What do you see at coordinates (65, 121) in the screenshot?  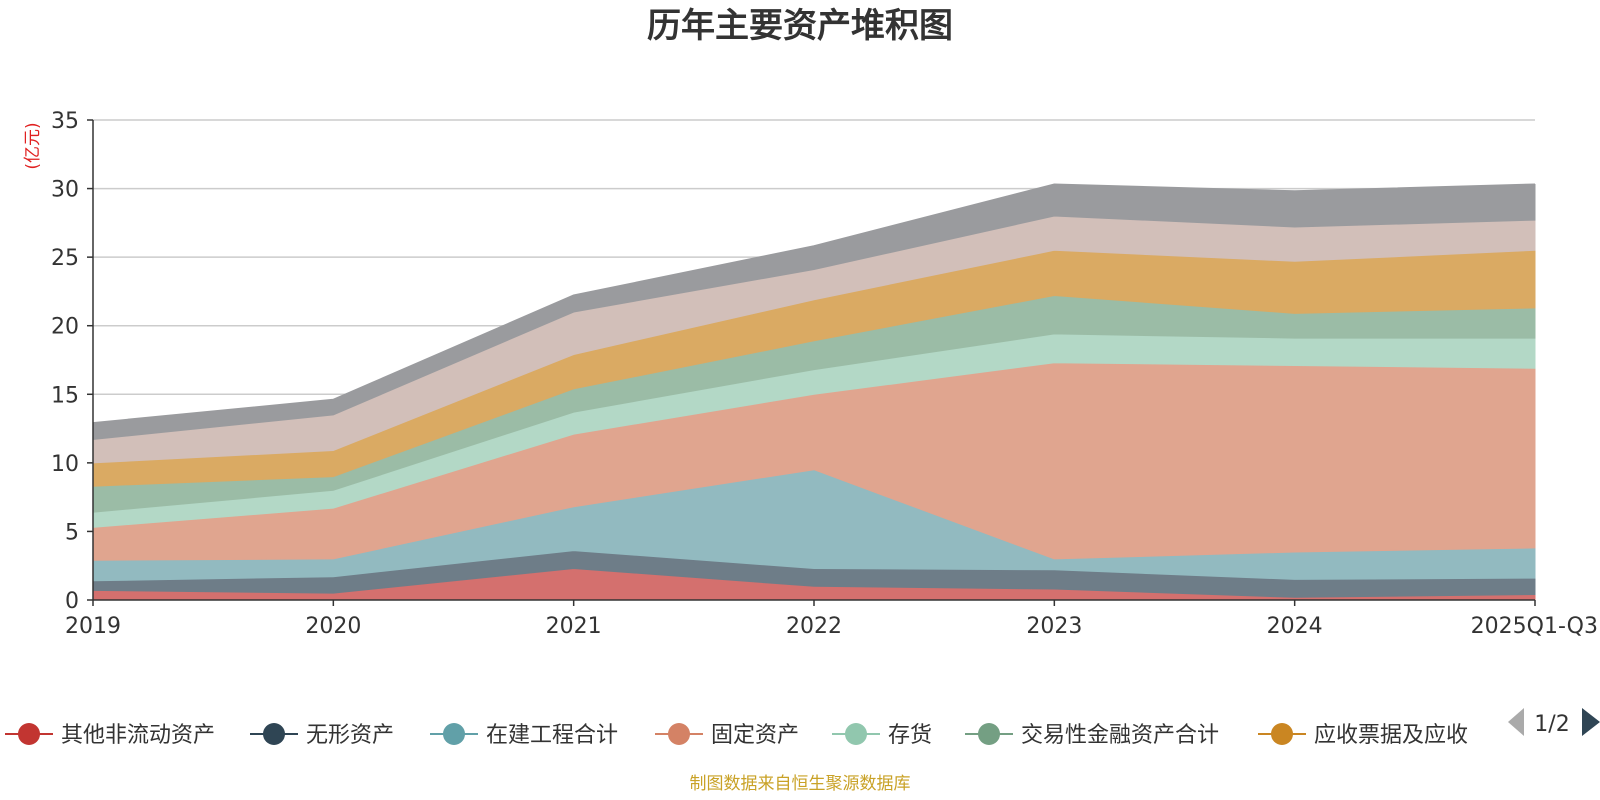 I see `y-tick-label: 35` at bounding box center [65, 121].